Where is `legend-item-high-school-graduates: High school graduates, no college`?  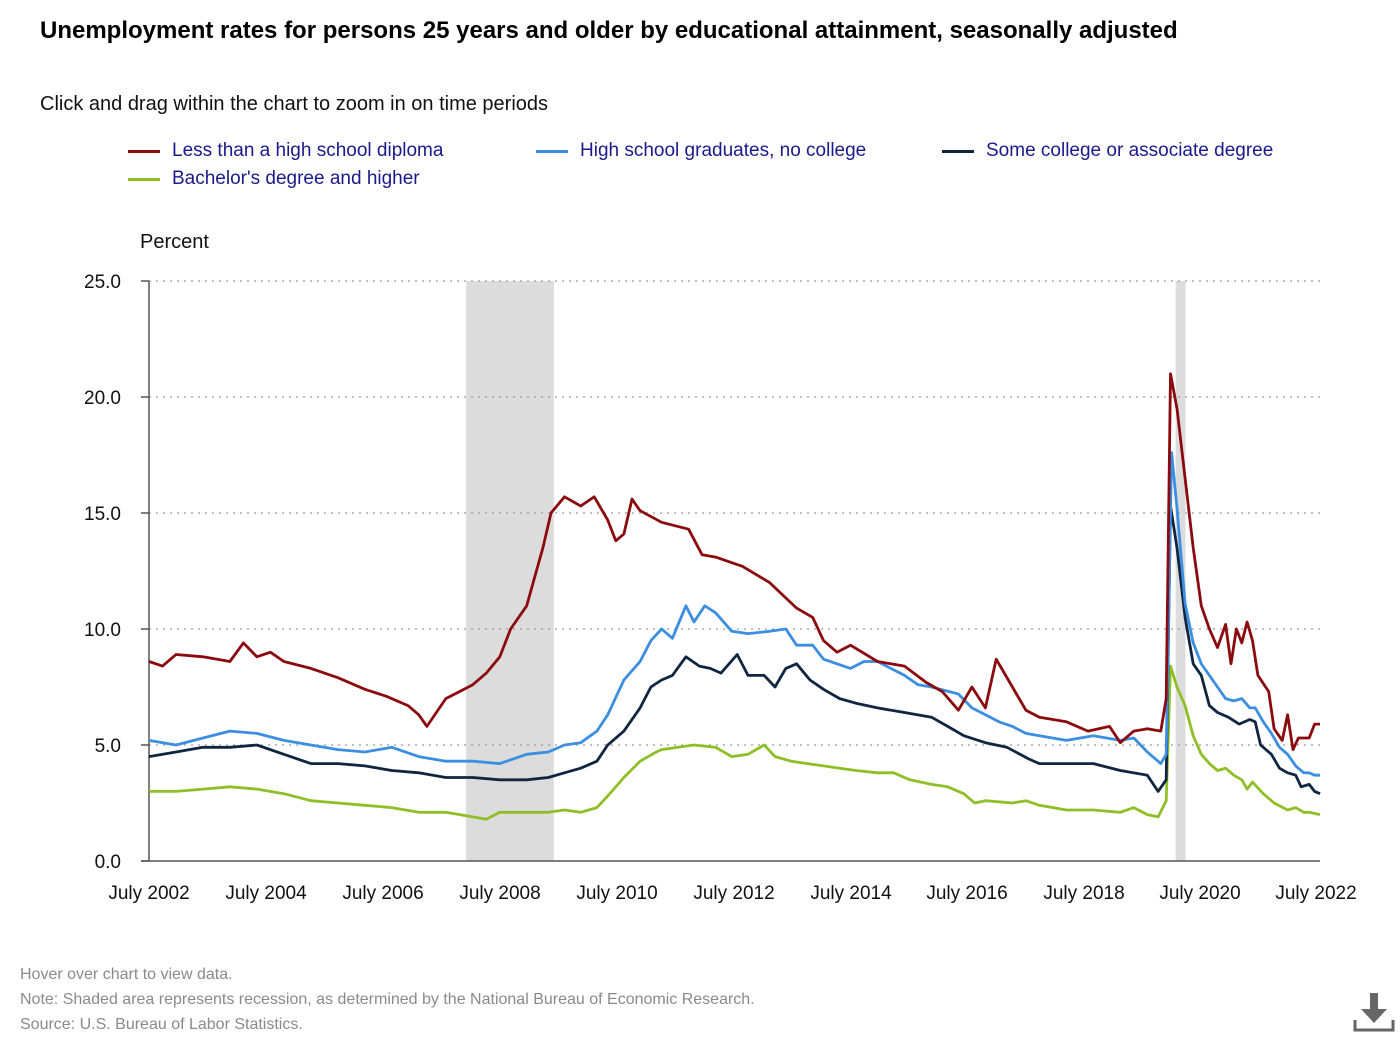
legend-item-high-school-graduates: High school graduates, no college is located at coordinates (701, 151).